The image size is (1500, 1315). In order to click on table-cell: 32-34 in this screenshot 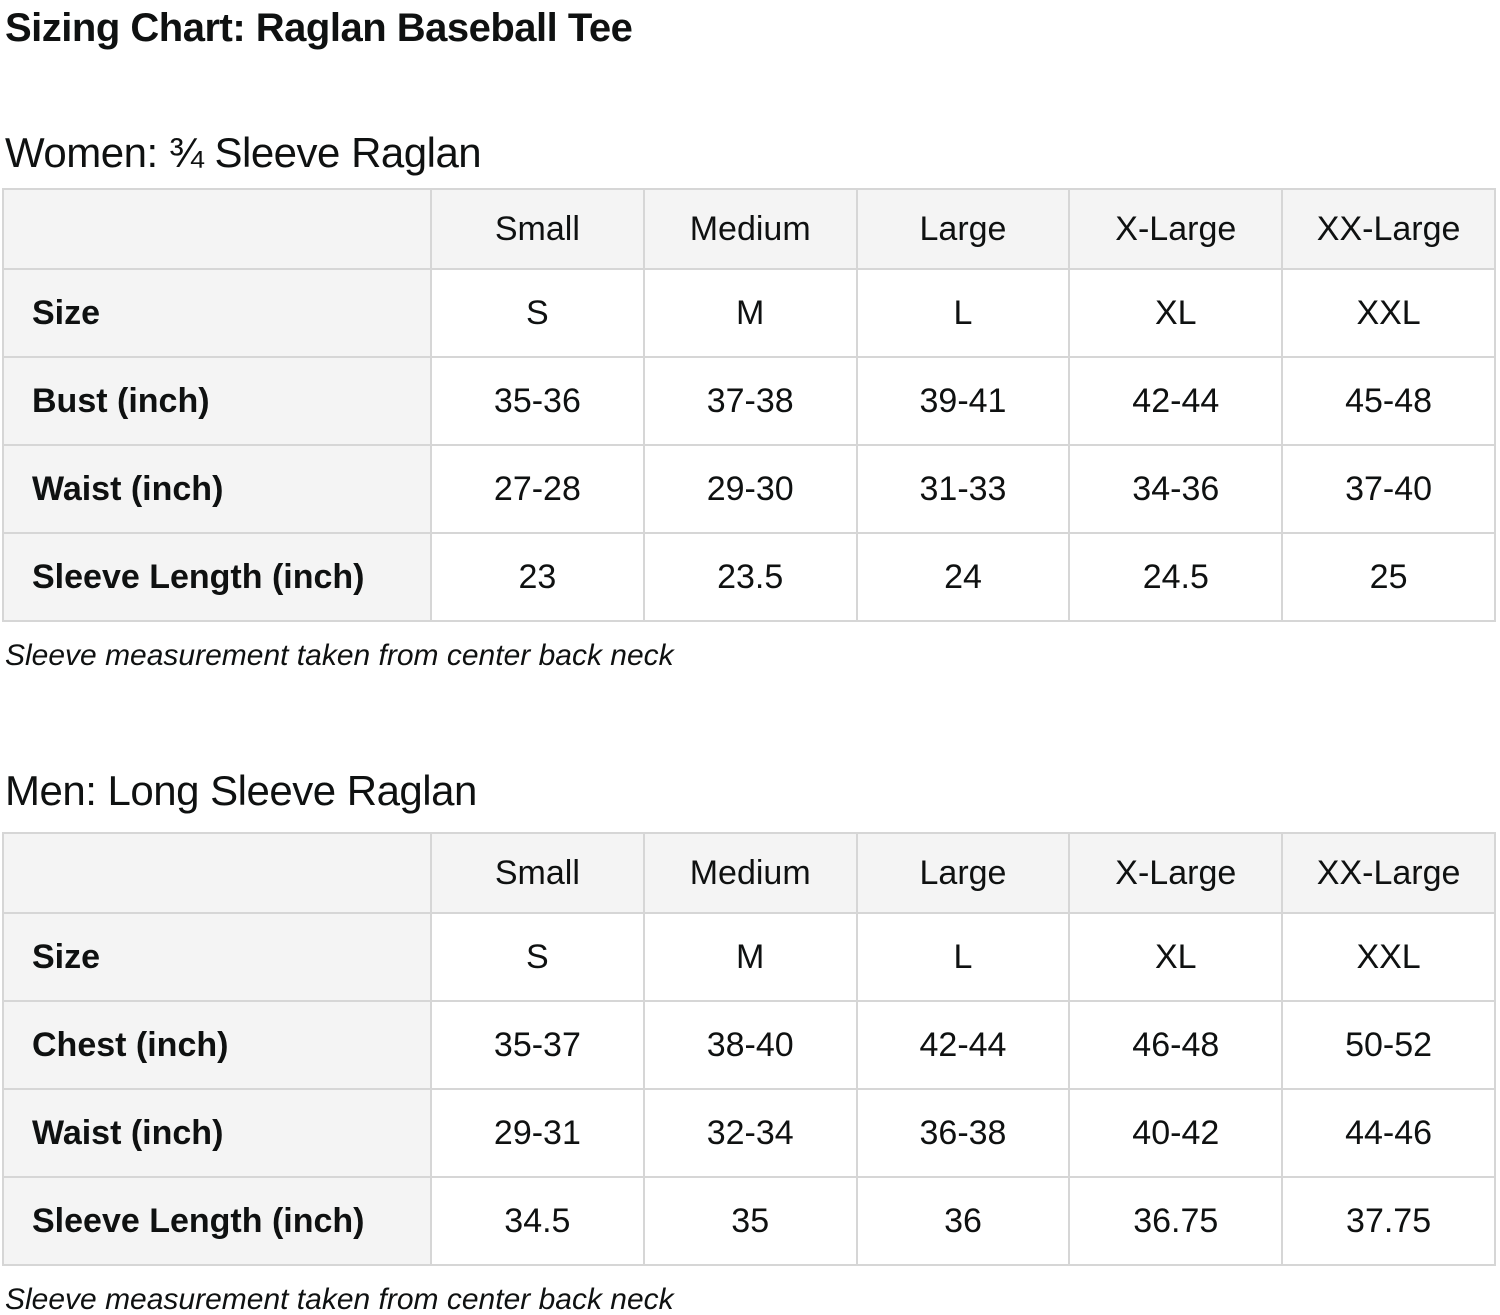, I will do `click(750, 1133)`.